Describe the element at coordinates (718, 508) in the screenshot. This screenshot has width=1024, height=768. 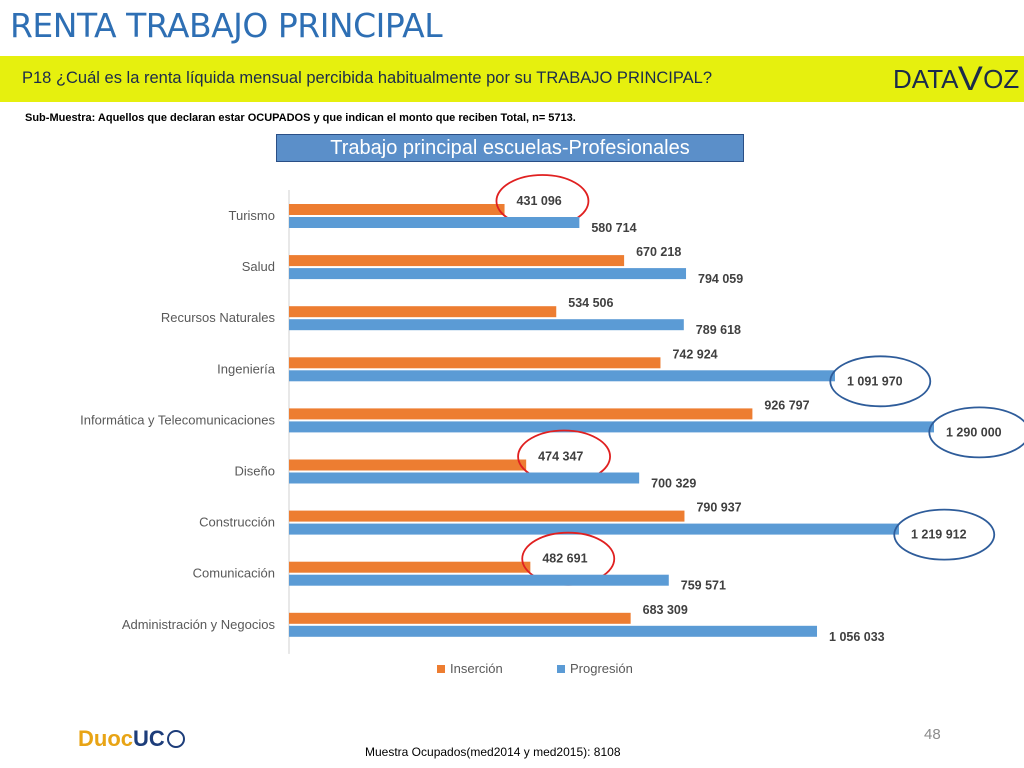
I see `data-label: 790 937` at that location.